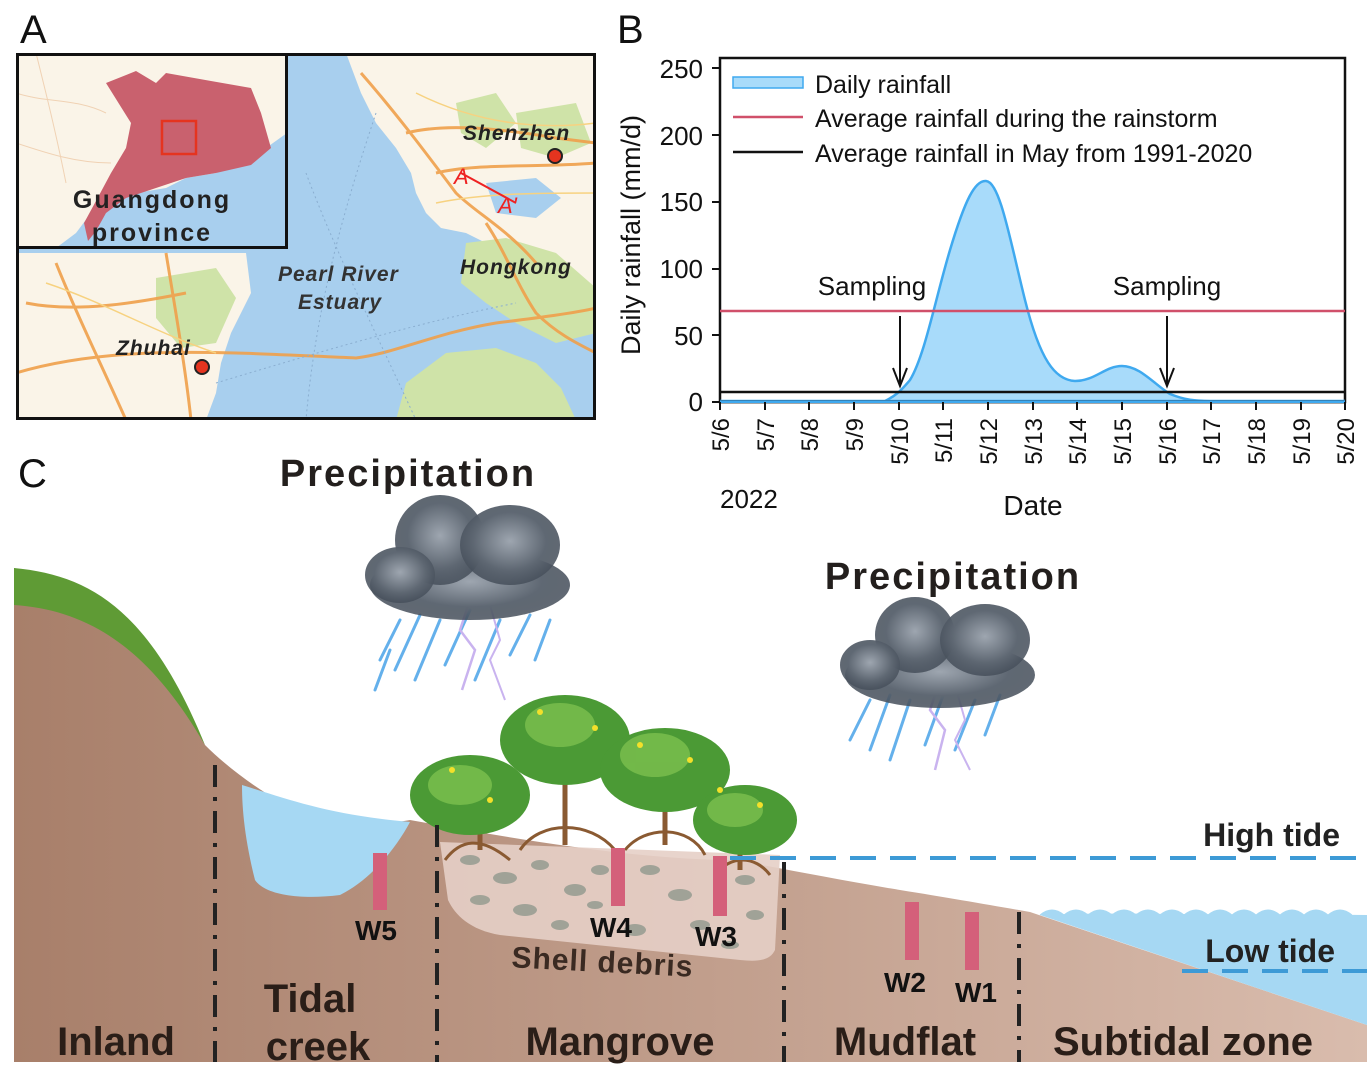 Image resolution: width=1367 pixels, height=1079 pixels. What do you see at coordinates (179, 137) in the screenshot?
I see `study-area-box` at bounding box center [179, 137].